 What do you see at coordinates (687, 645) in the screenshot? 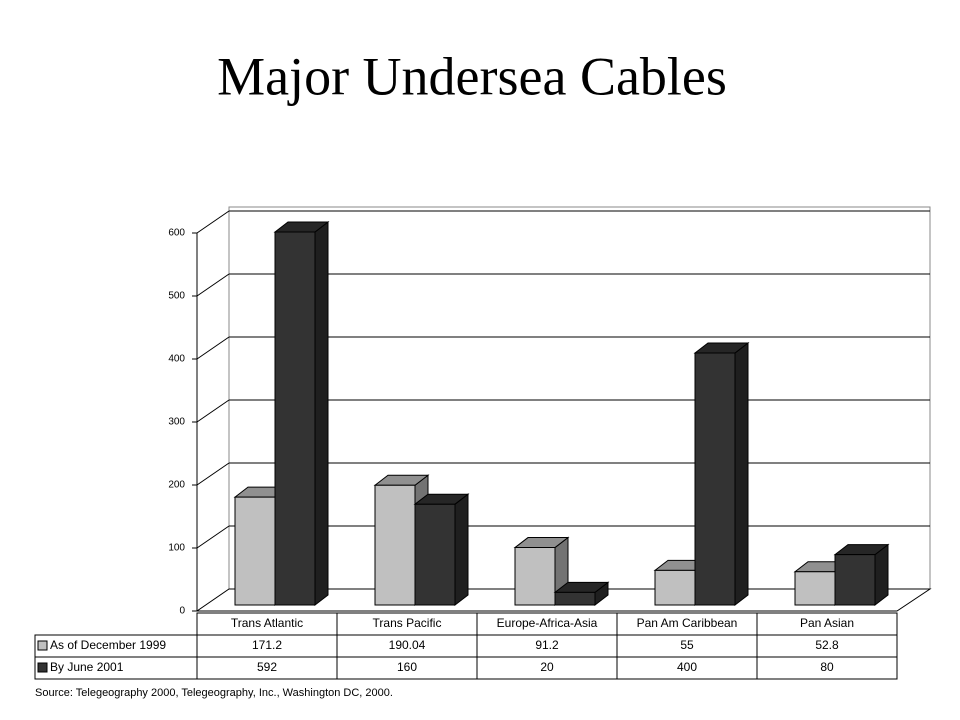
I see `data-label: 55` at bounding box center [687, 645].